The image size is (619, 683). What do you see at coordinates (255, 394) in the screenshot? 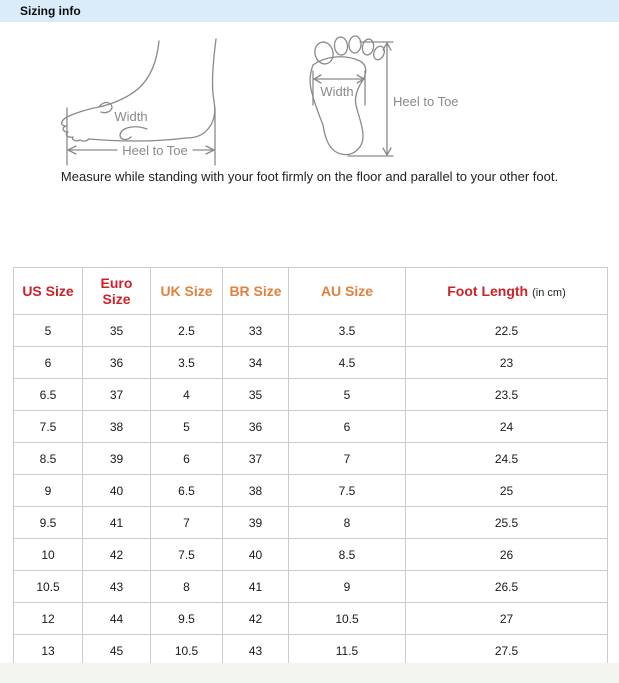
I see `size-cell: 35` at bounding box center [255, 394].